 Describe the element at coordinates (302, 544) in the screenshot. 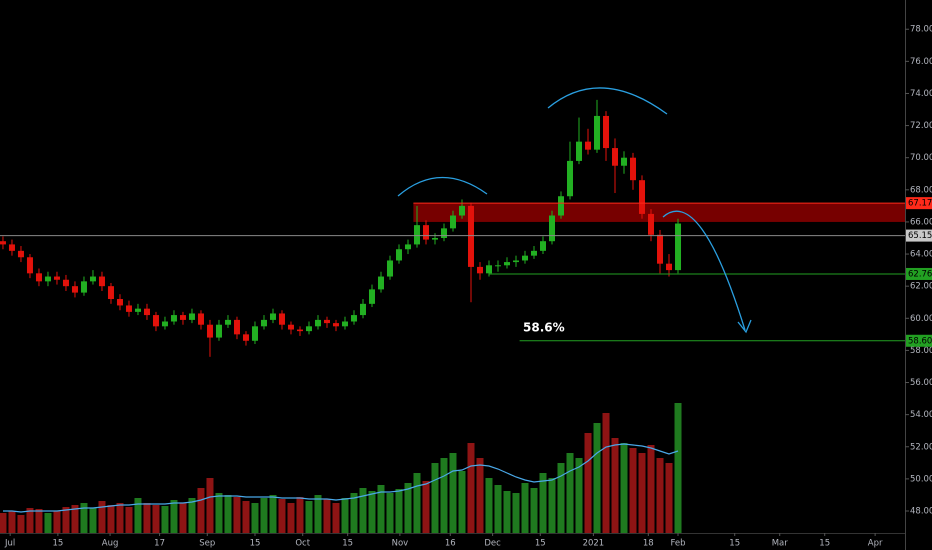

I see `x-tick-label: Oct` at that location.